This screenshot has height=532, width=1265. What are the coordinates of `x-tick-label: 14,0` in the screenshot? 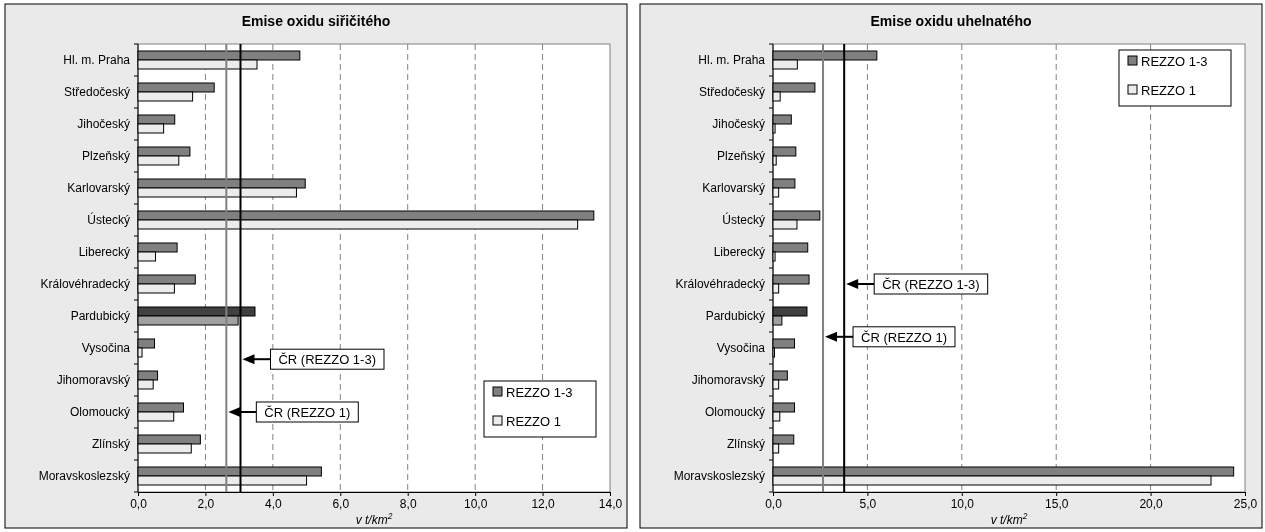 It's located at (610, 503).